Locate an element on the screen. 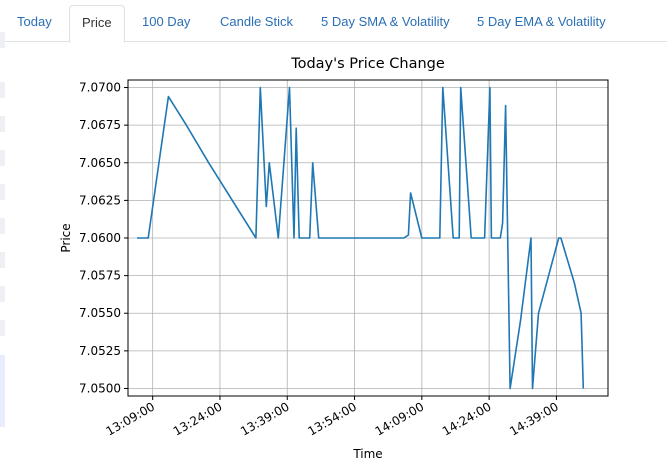 The height and width of the screenshot is (469, 667). y-tick-label: 7.0650 is located at coordinates (100, 163).